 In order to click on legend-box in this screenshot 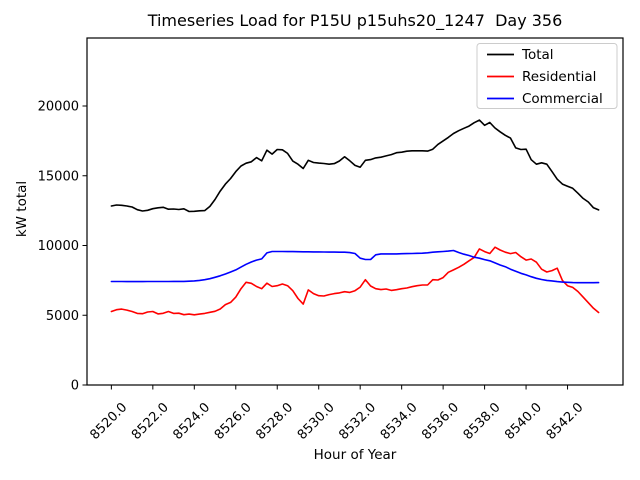, I will do `click(547, 76)`.